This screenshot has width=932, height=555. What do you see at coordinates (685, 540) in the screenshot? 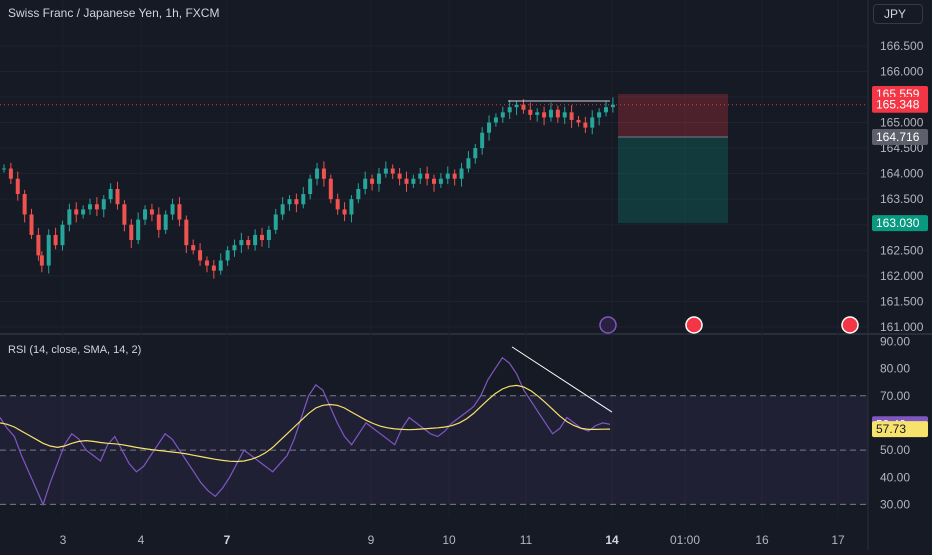
I see `time-tick-label: 01:00` at bounding box center [685, 540].